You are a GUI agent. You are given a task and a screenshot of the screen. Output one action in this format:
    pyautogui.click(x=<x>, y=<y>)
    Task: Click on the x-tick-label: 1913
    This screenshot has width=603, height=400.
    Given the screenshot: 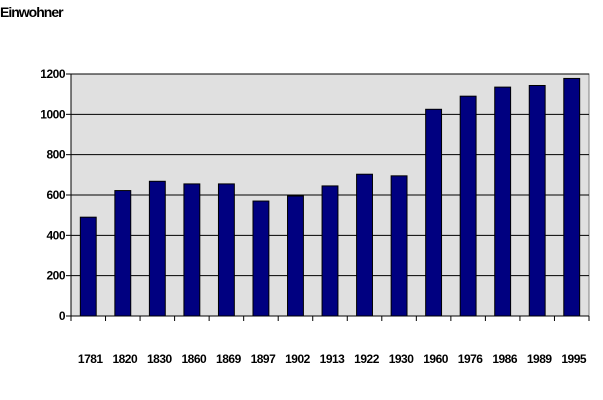 What is the action you would take?
    pyautogui.click(x=333, y=359)
    